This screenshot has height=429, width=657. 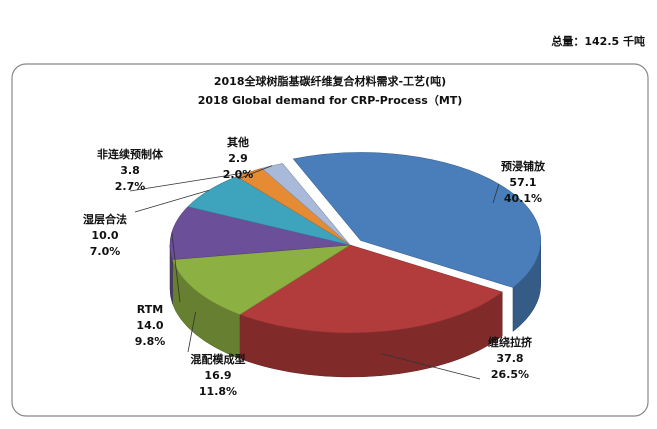 I want to click on share-label: 7.0%, so click(x=105, y=251).